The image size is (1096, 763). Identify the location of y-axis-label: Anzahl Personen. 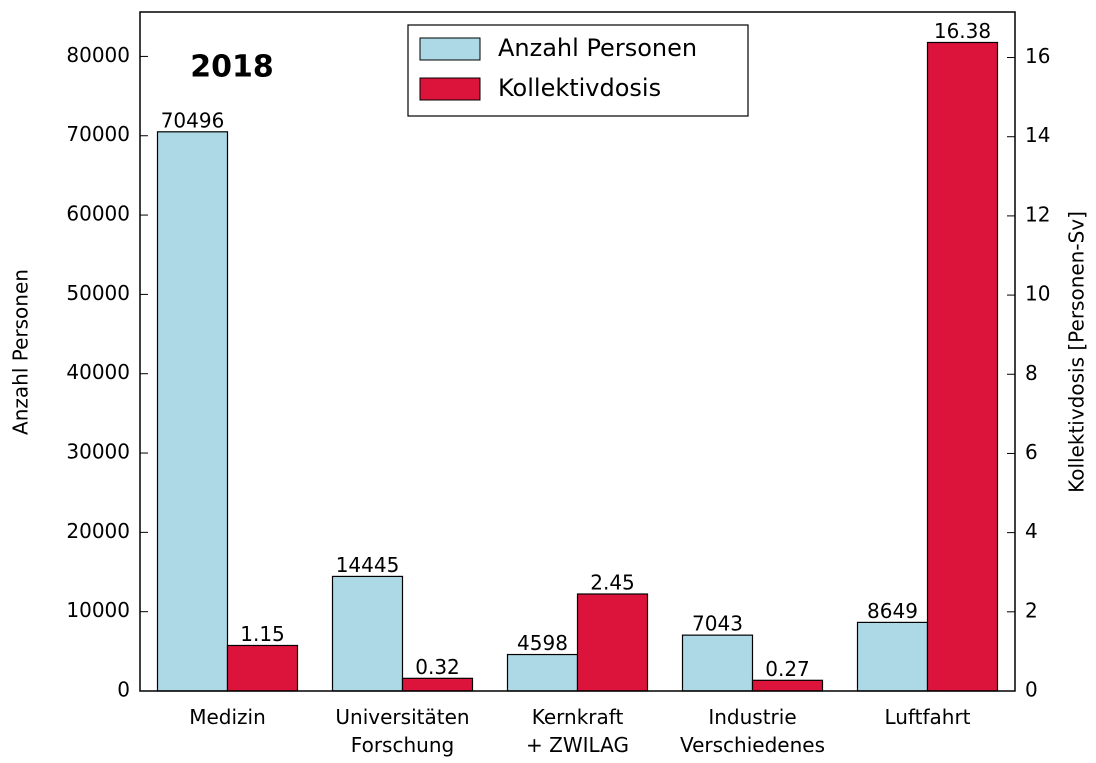
(21, 352).